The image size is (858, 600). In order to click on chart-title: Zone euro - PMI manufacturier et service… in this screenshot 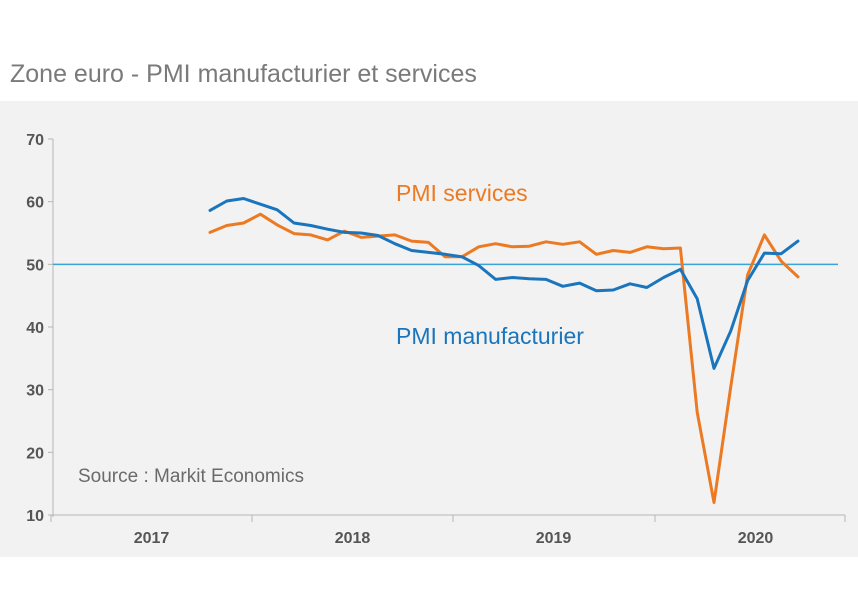, I will do `click(243, 74)`.